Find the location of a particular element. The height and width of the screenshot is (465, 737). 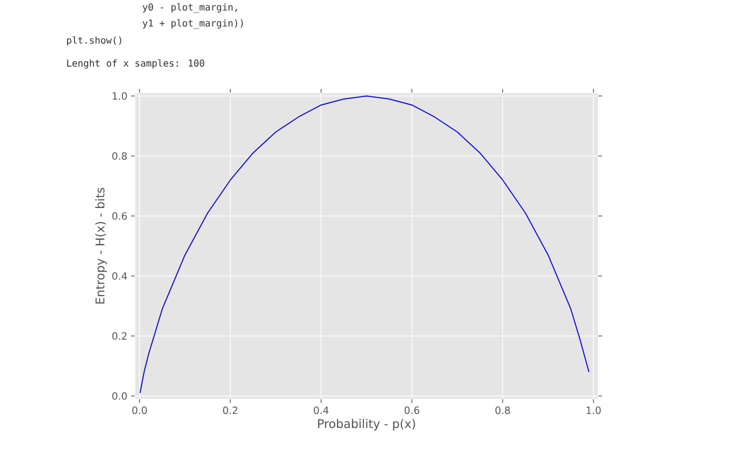

y-tick-label: 0.8 is located at coordinates (119, 156).